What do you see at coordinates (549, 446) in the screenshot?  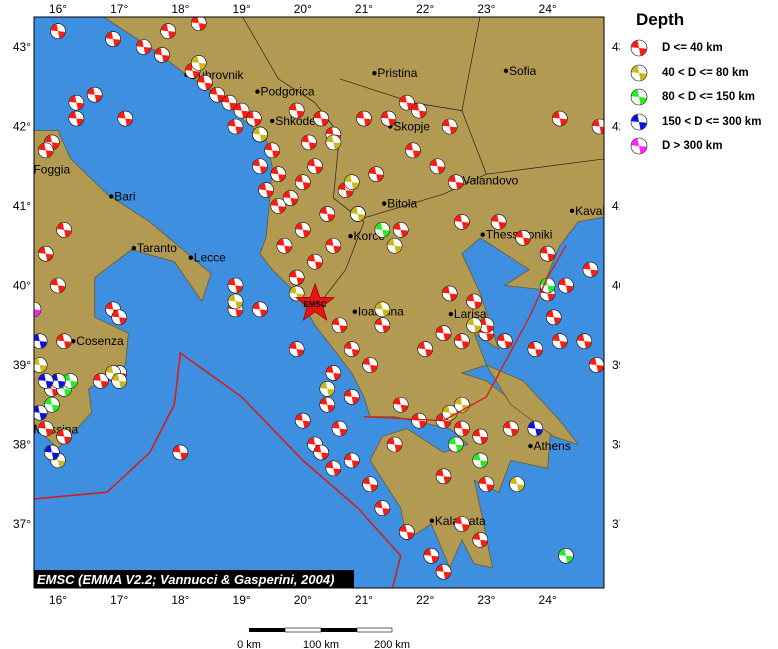 I see `city-athens: Athens` at bounding box center [549, 446].